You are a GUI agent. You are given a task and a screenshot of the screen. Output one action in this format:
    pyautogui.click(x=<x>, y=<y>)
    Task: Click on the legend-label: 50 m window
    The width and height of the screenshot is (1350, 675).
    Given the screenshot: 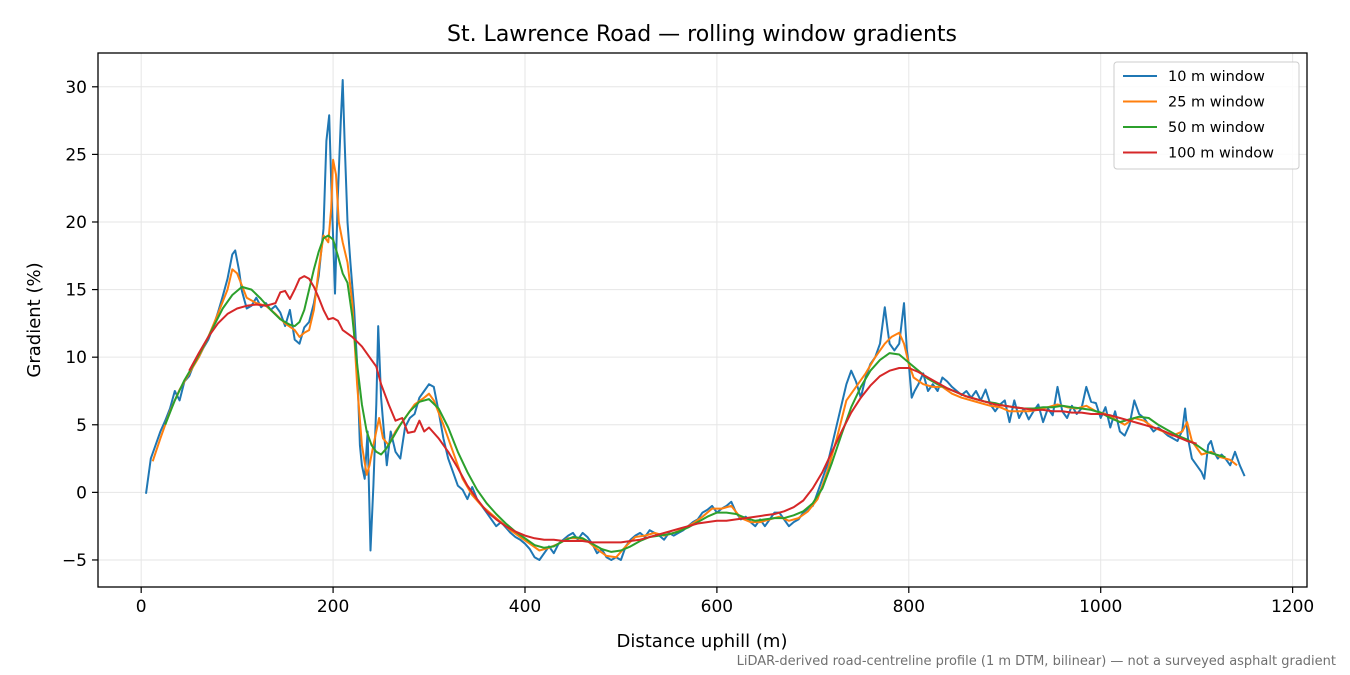 What is the action you would take?
    pyautogui.click(x=1216, y=128)
    